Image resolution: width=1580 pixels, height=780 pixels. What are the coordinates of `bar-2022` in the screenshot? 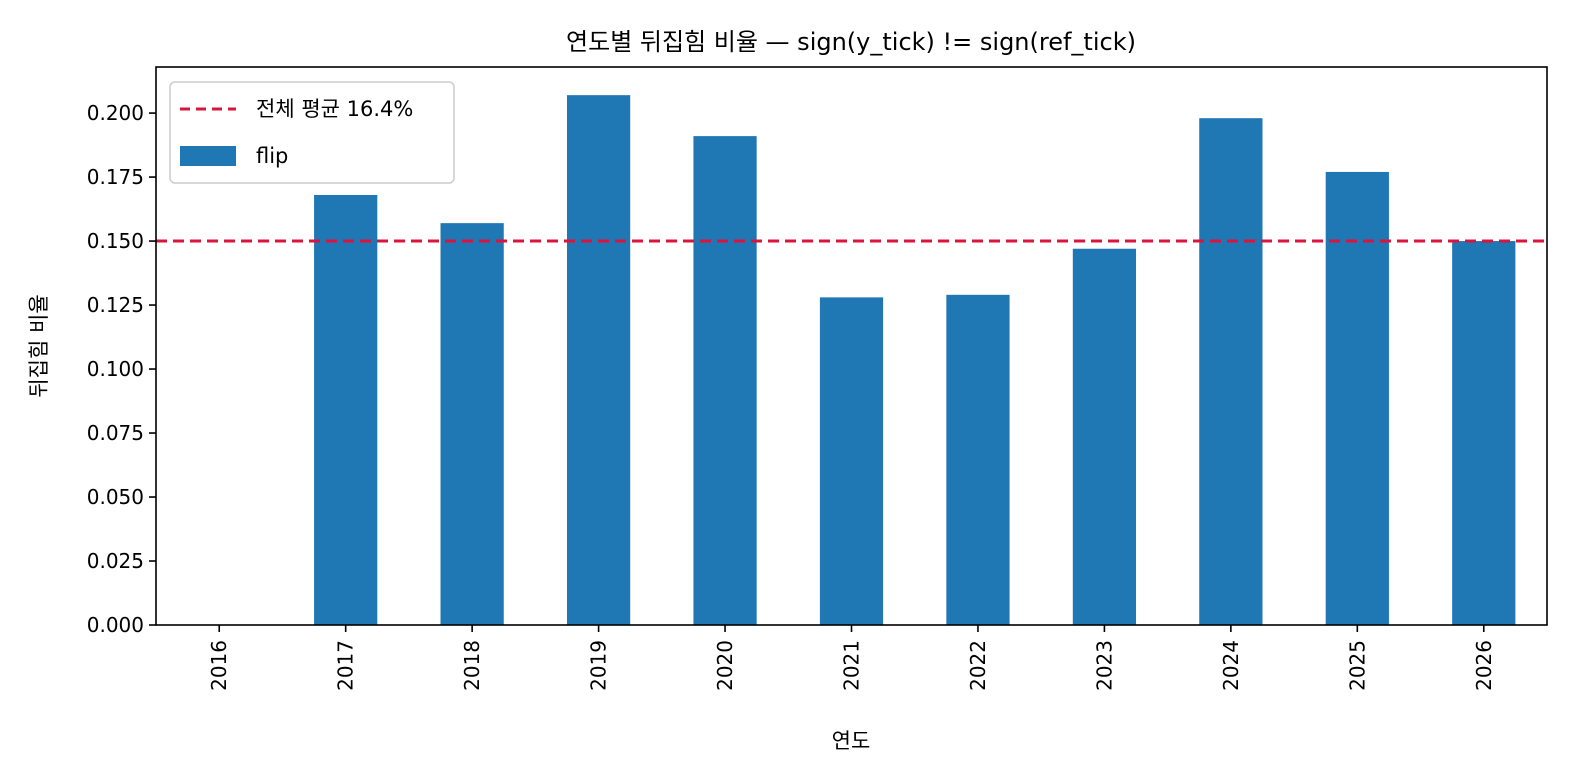 It's located at (978, 459).